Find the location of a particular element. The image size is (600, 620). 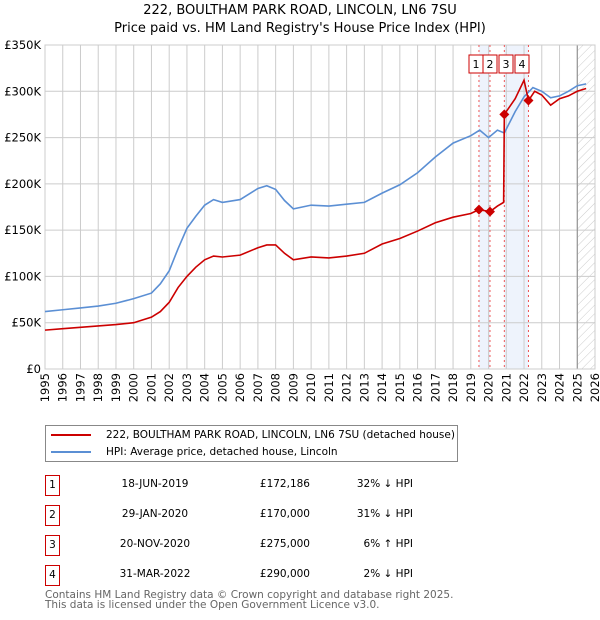

y-tick-label: £350K is located at coordinates (22, 45).